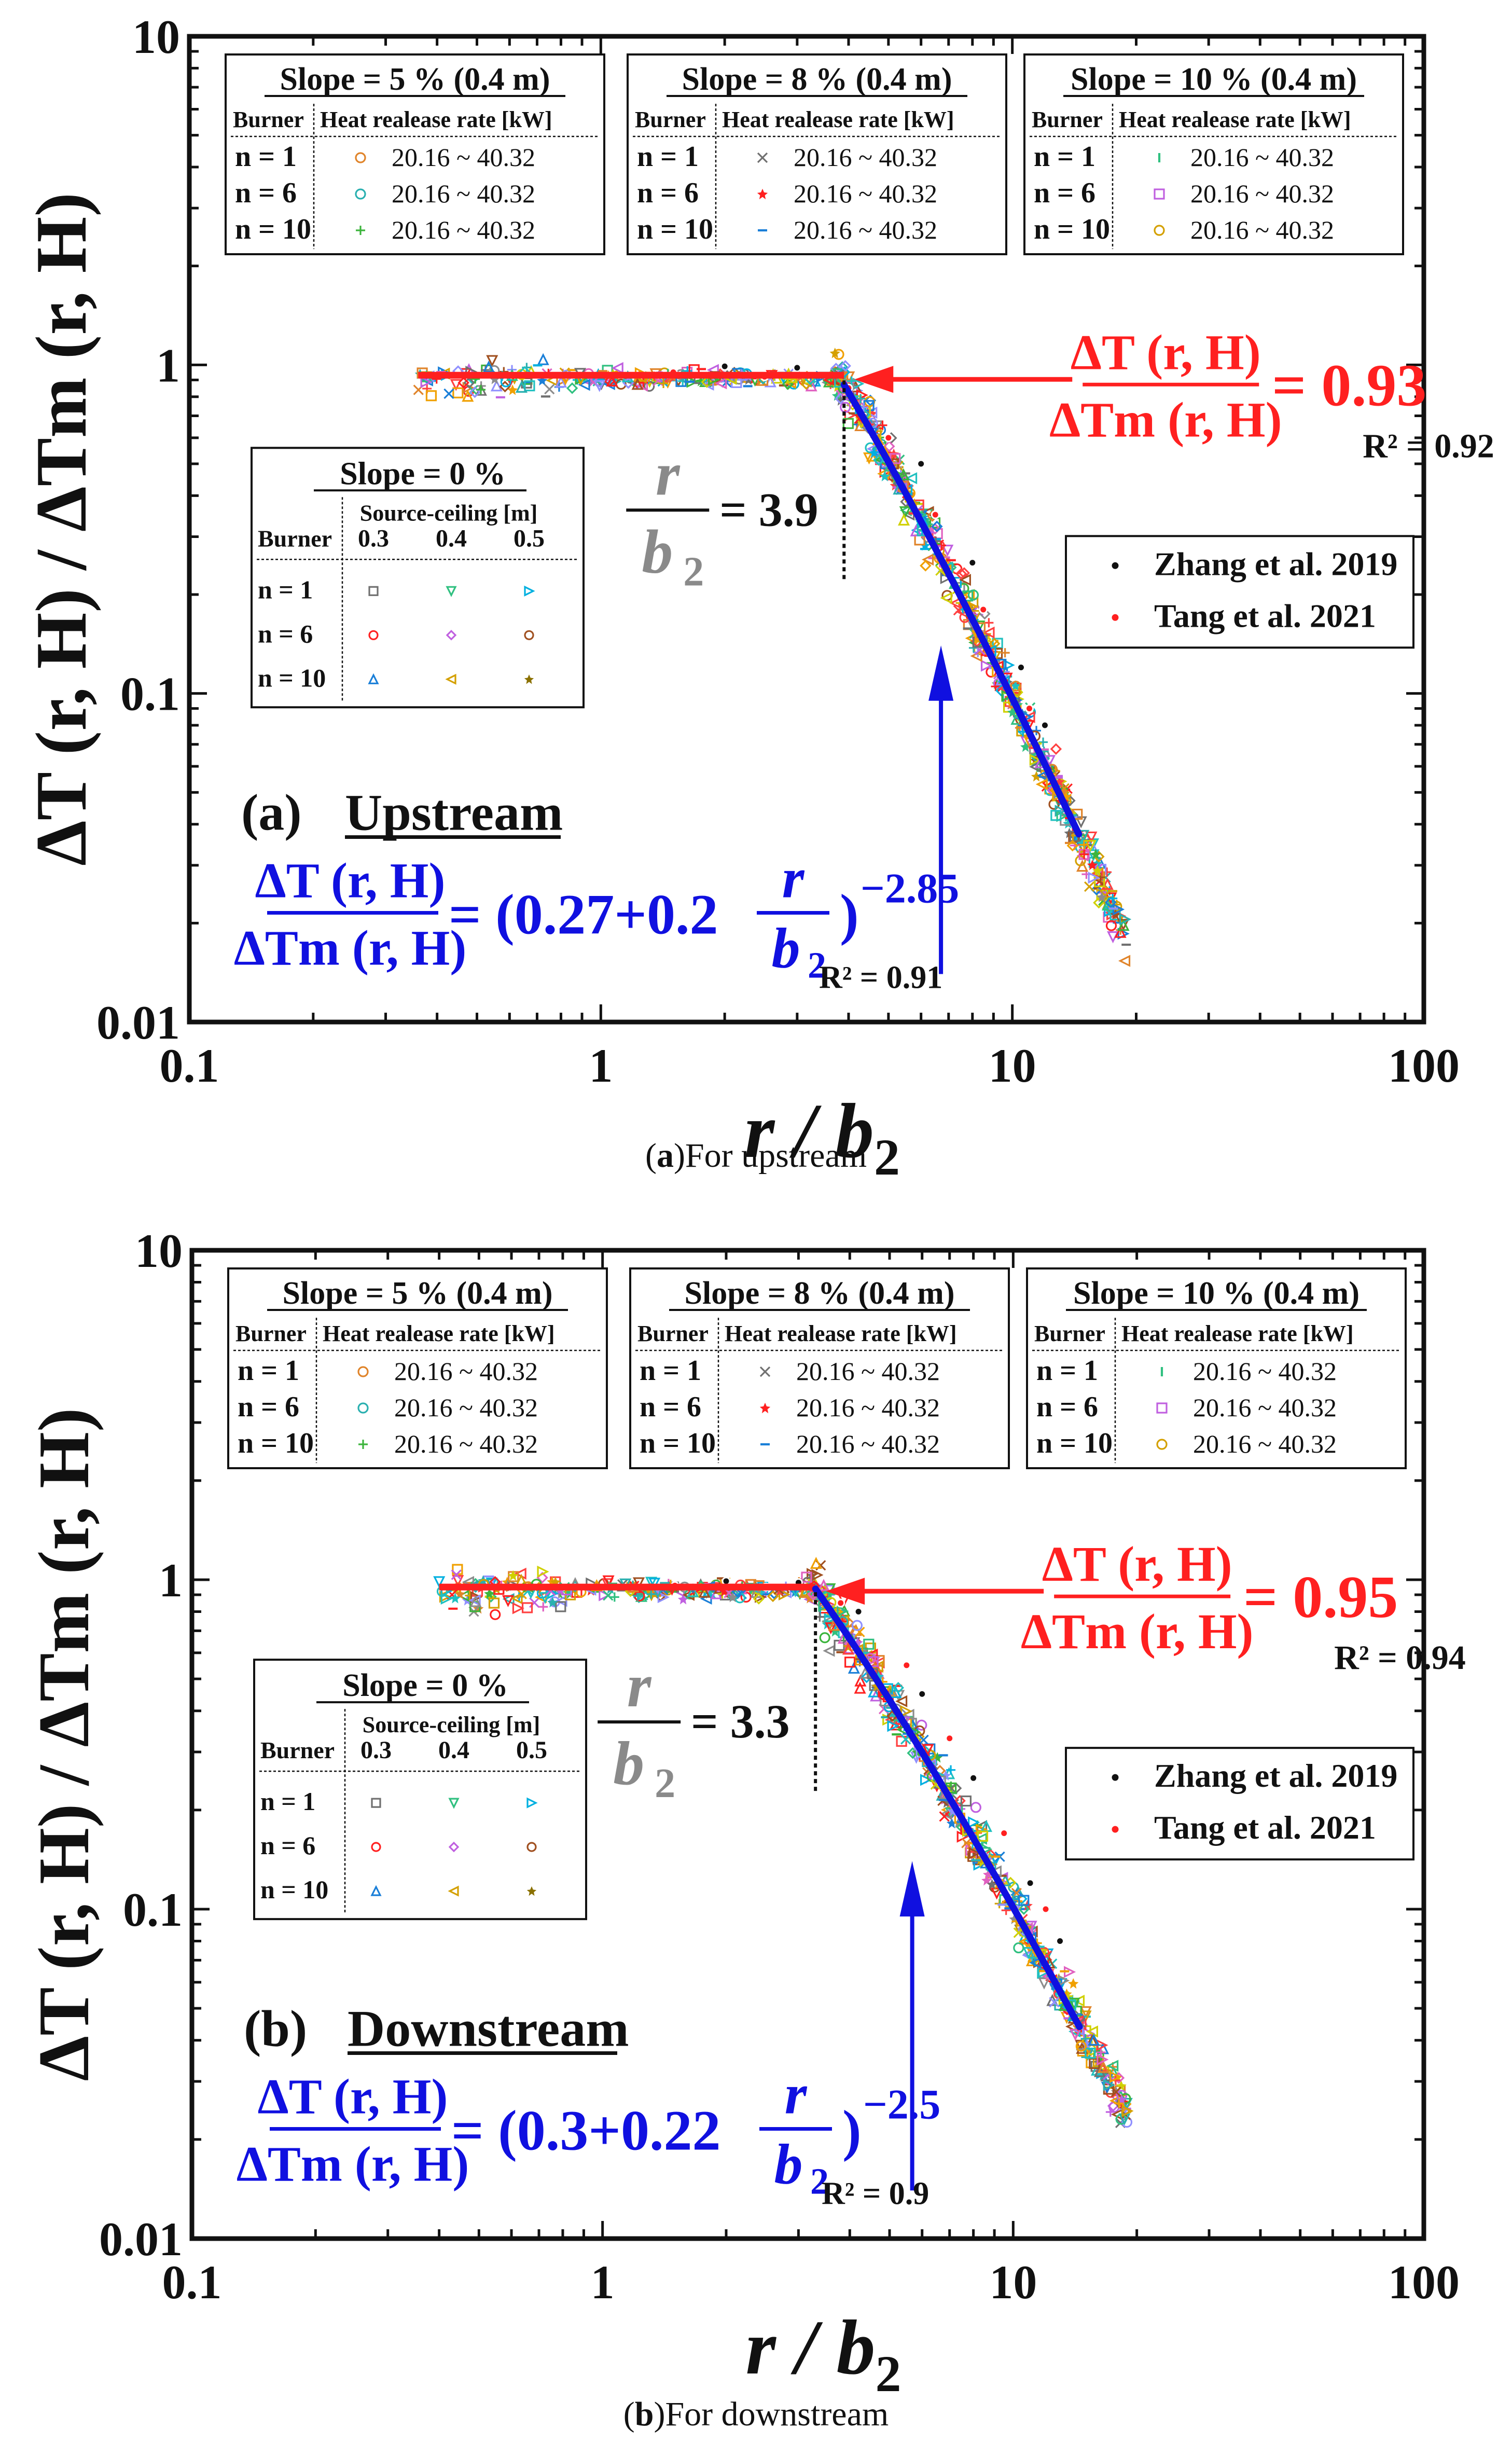  Describe the element at coordinates (694, 572) in the screenshot. I see `breakpoint-b-sub: 2` at that location.